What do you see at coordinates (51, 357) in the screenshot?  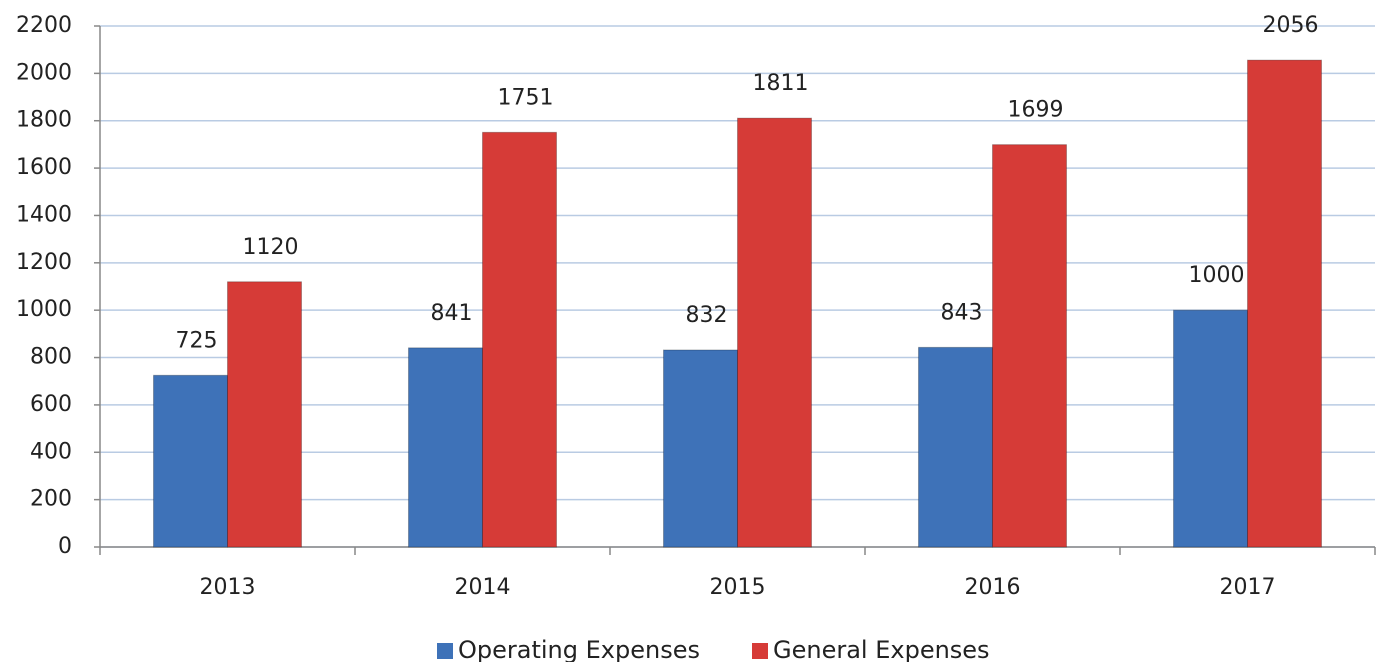 I see `y-tick-label: 800` at bounding box center [51, 357].